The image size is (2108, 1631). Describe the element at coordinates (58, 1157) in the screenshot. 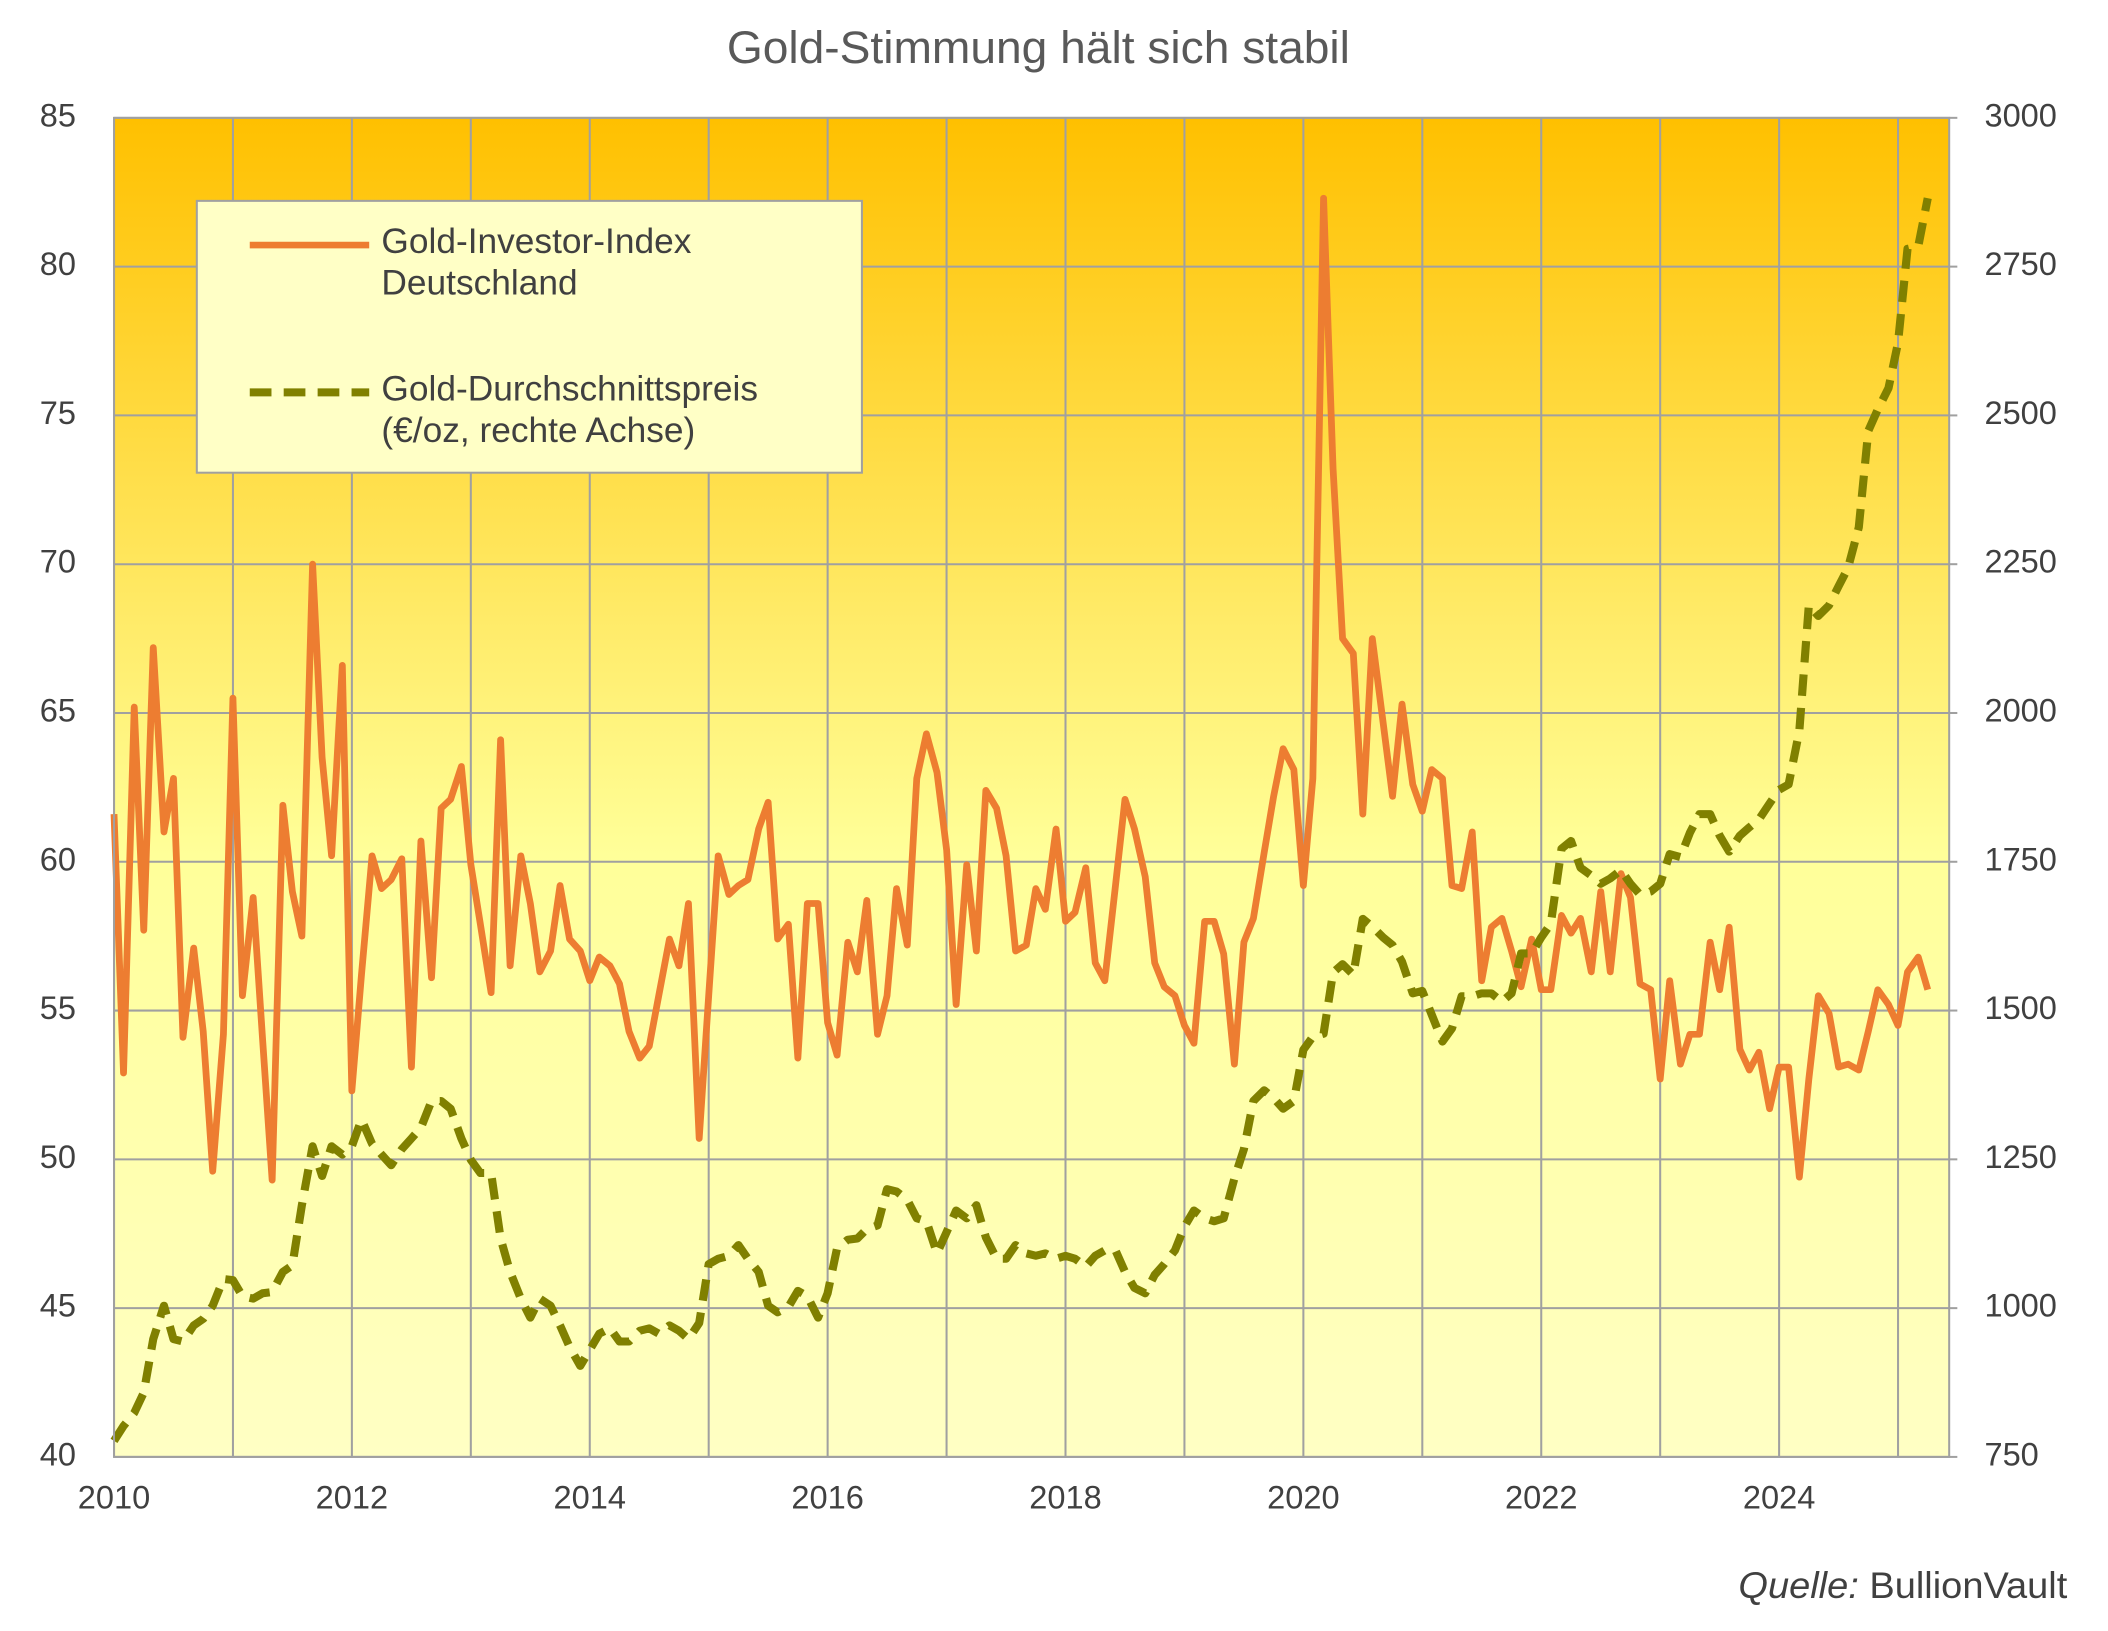

I see `y-tick-label: 50` at that location.